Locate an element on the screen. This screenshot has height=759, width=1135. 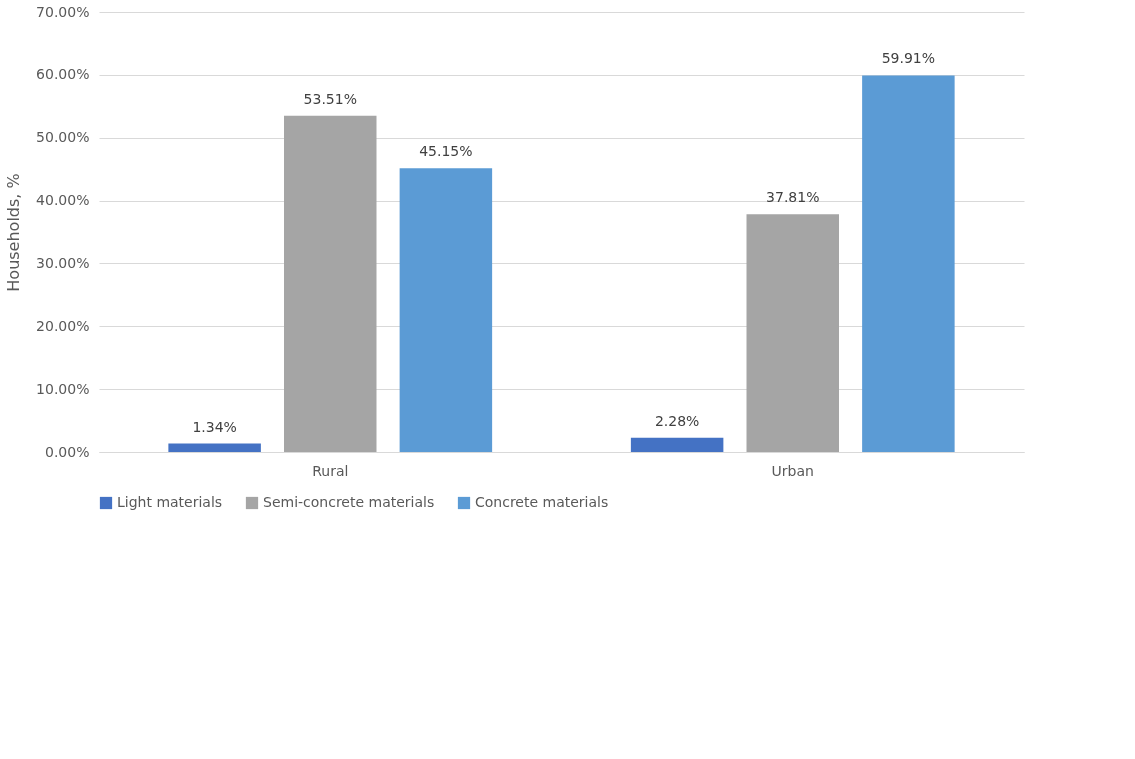
data-label: 1.34% is located at coordinates (214, 426).